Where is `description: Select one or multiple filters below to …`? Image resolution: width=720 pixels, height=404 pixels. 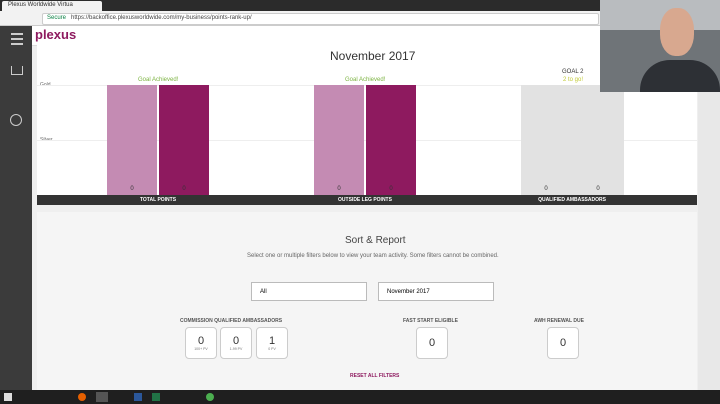 description: Select one or multiple filters below to … is located at coordinates (373, 256).